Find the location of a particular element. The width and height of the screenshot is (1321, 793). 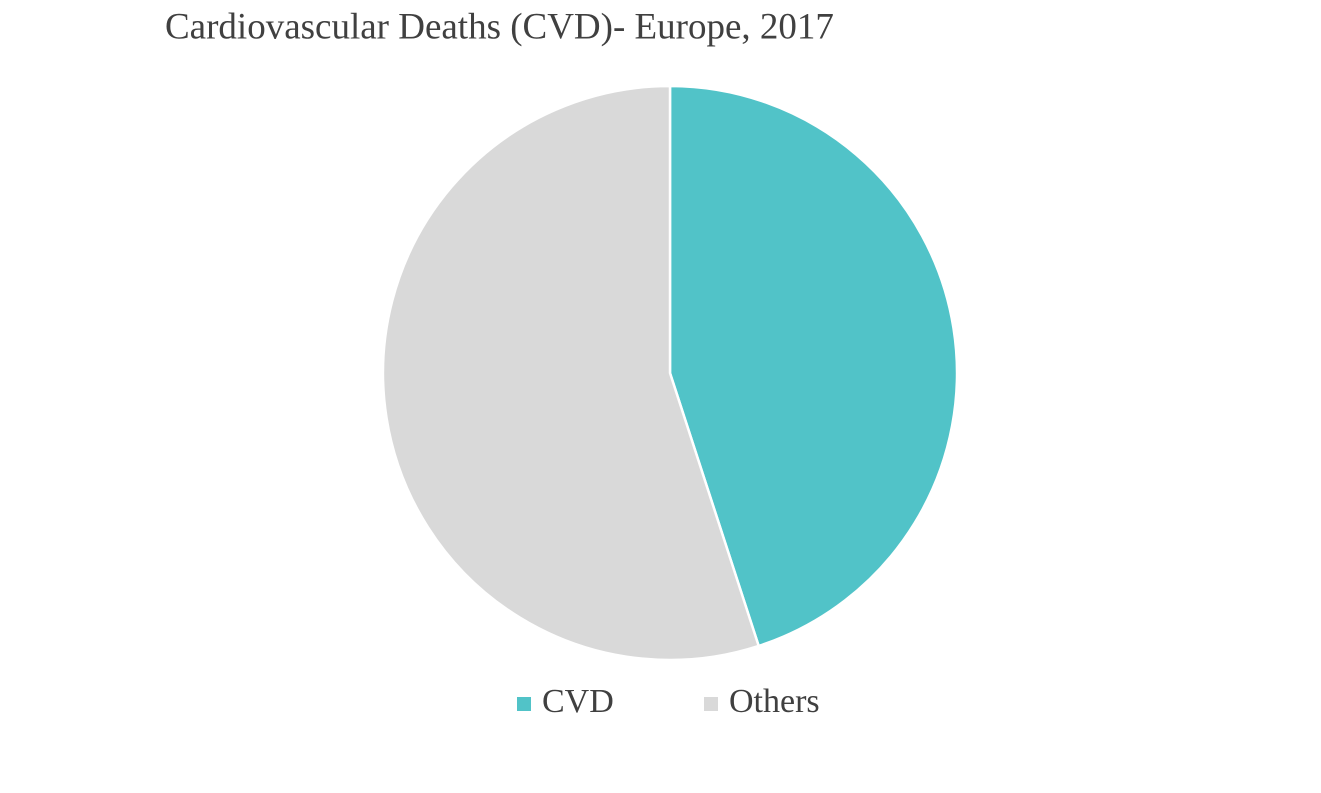

legend-label: CVD is located at coordinates (578, 701).